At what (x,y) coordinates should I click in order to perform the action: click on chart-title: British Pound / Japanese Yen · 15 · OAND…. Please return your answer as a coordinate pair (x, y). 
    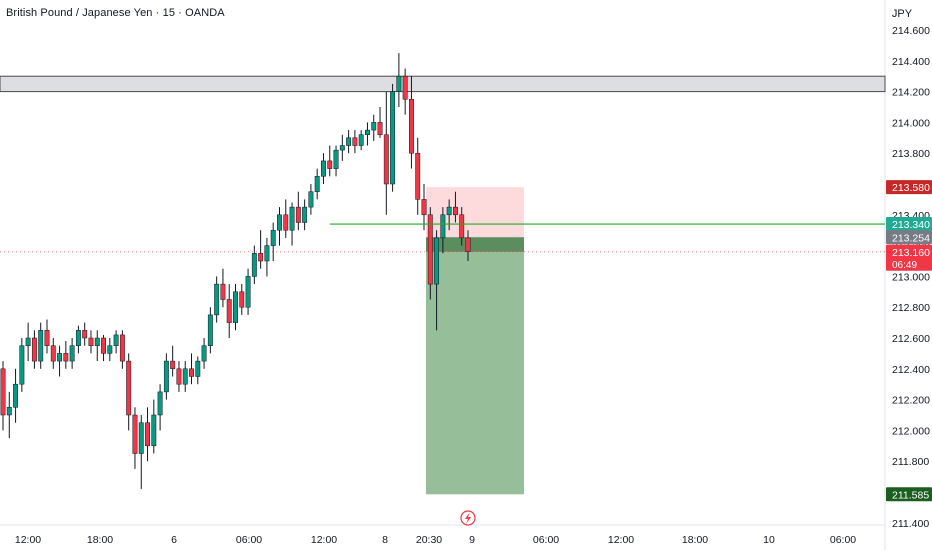
    Looking at the image, I should click on (115, 13).